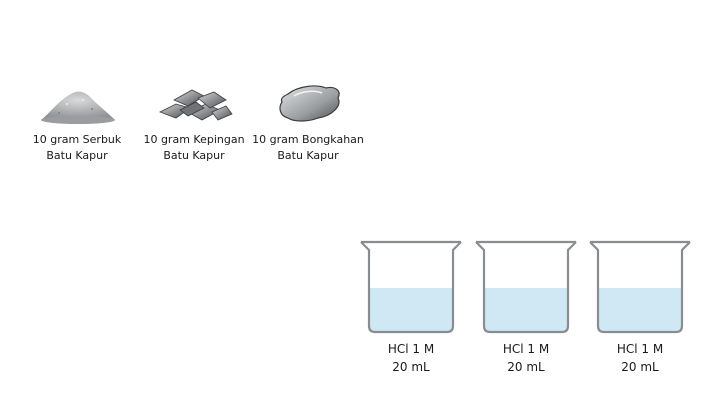 The height and width of the screenshot is (405, 720). I want to click on beaker-1-label: HCl 1 M 20 mL, so click(411, 358).